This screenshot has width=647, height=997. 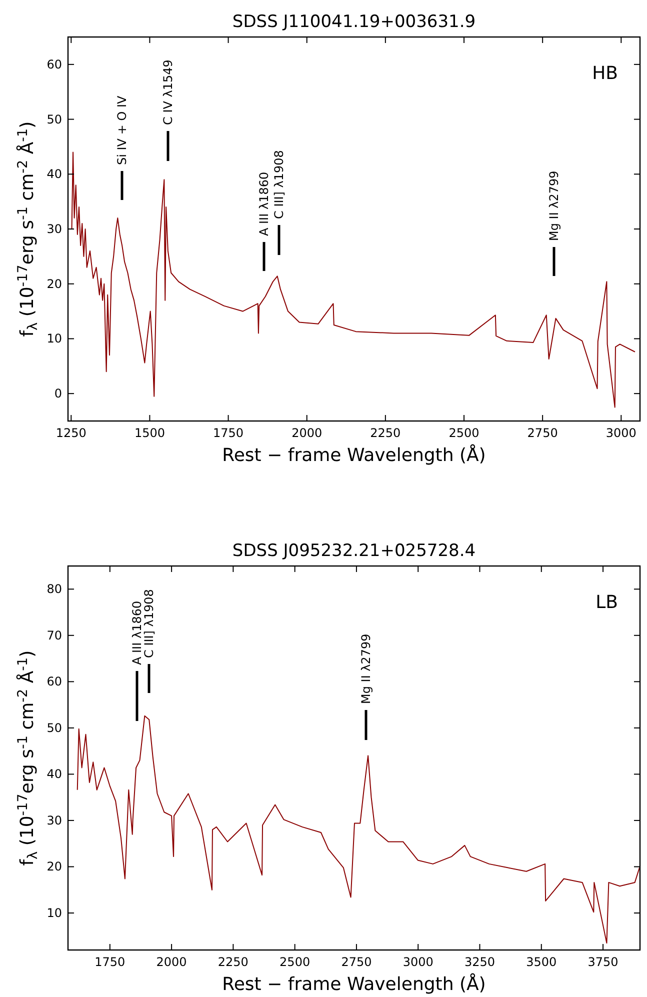 What do you see at coordinates (354, 551) in the screenshot?
I see `chart-title: SDSS J095232.21+025728.4` at bounding box center [354, 551].